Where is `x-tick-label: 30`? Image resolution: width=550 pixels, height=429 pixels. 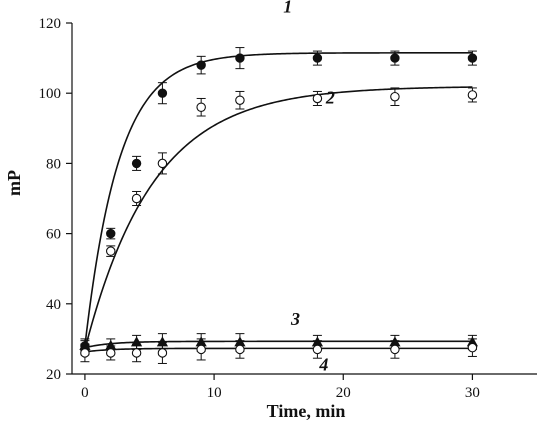
x-tick-label: 30 is located at coordinates (472, 393).